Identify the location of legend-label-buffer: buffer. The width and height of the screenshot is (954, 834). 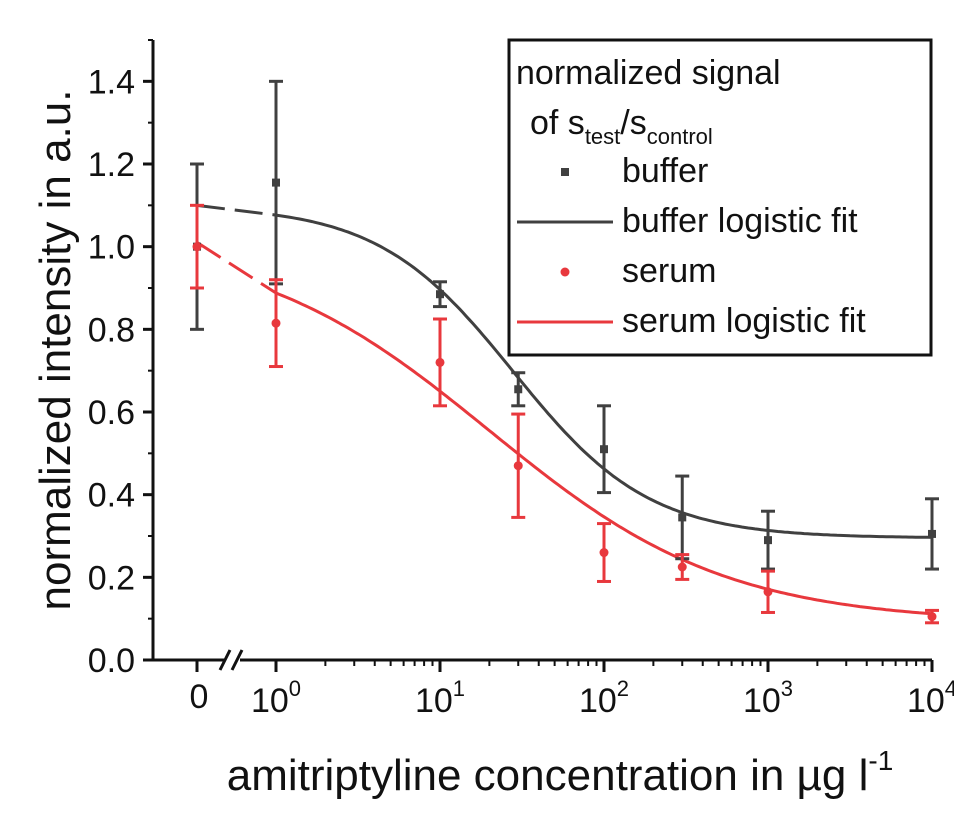
(665, 171).